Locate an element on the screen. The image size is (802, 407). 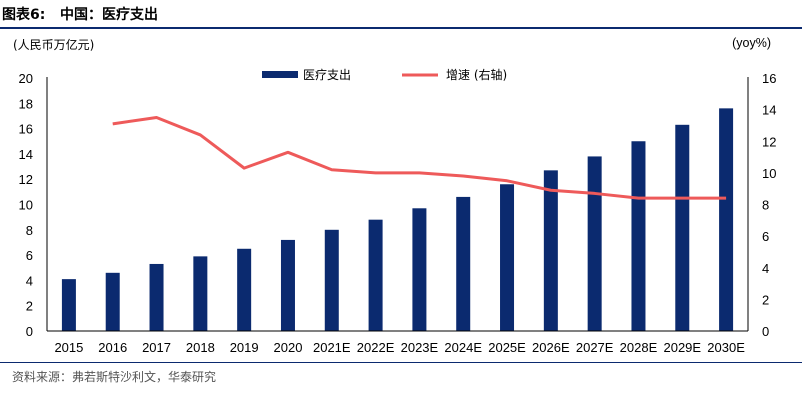
bar-2030E is located at coordinates (726, 219).